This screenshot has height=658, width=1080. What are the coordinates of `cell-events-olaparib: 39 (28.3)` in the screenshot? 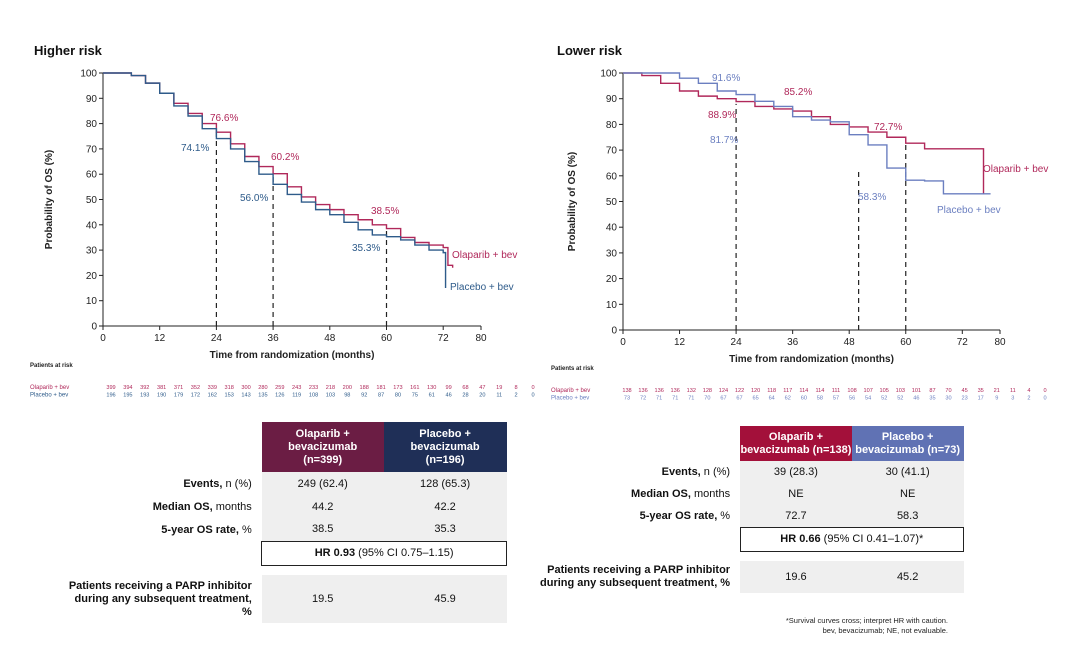 It's located at (796, 472).